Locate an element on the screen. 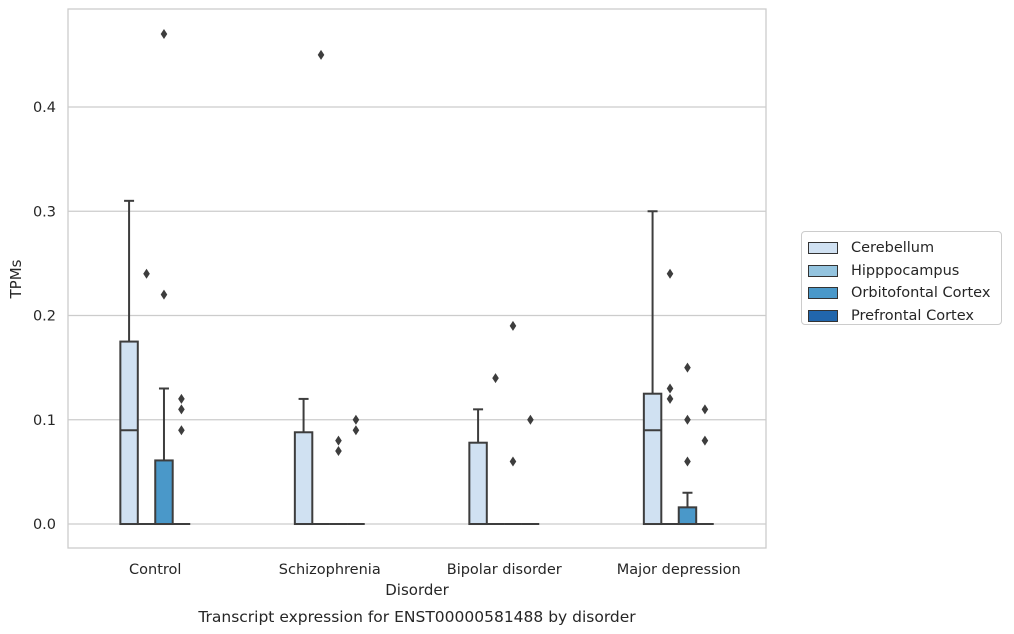 The image size is (1014, 634). y-tick-label: 0.3 is located at coordinates (44, 212).